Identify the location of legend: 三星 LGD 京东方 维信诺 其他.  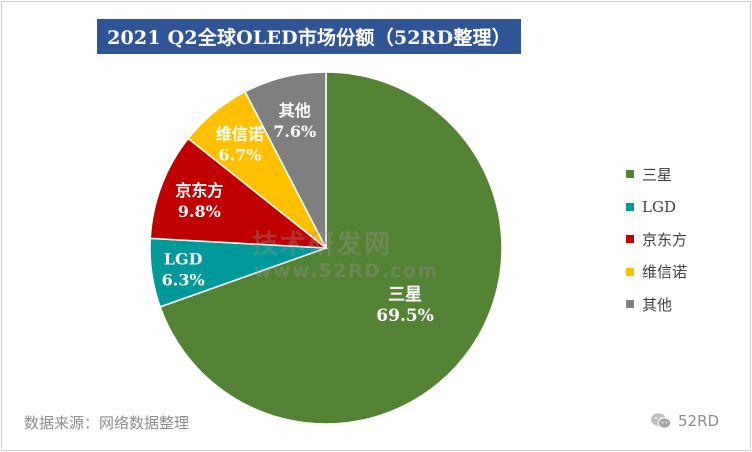
(656, 244).